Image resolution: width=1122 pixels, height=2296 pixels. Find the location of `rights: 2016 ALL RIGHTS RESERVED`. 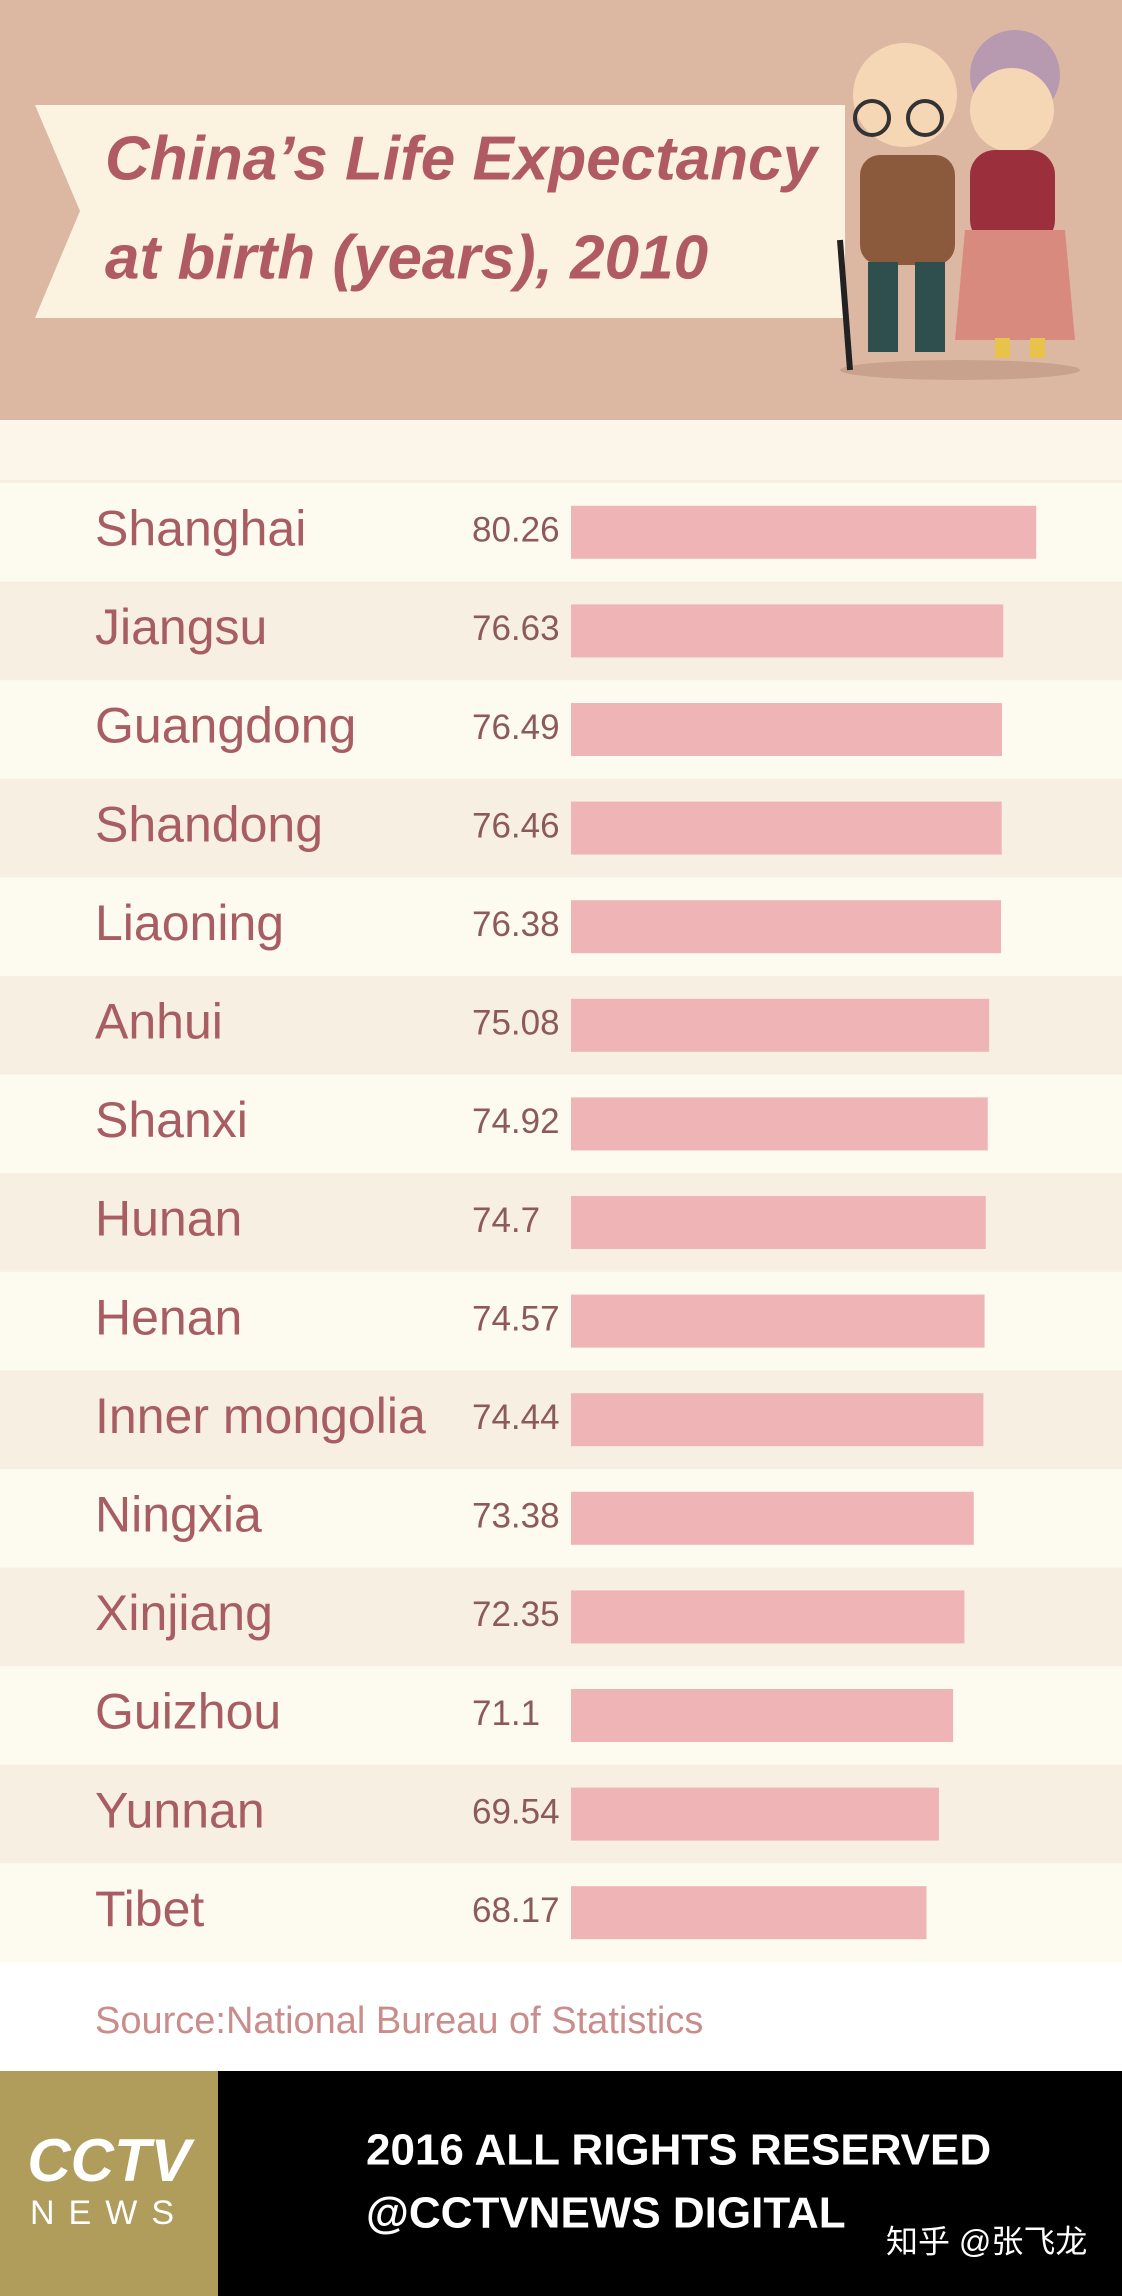

rights: 2016 ALL RIGHTS RESERVED is located at coordinates (678, 2150).